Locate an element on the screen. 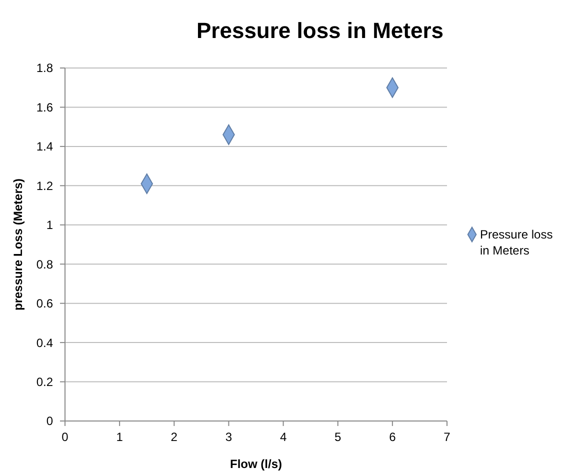  x-tick-label: 5 is located at coordinates (338, 437).